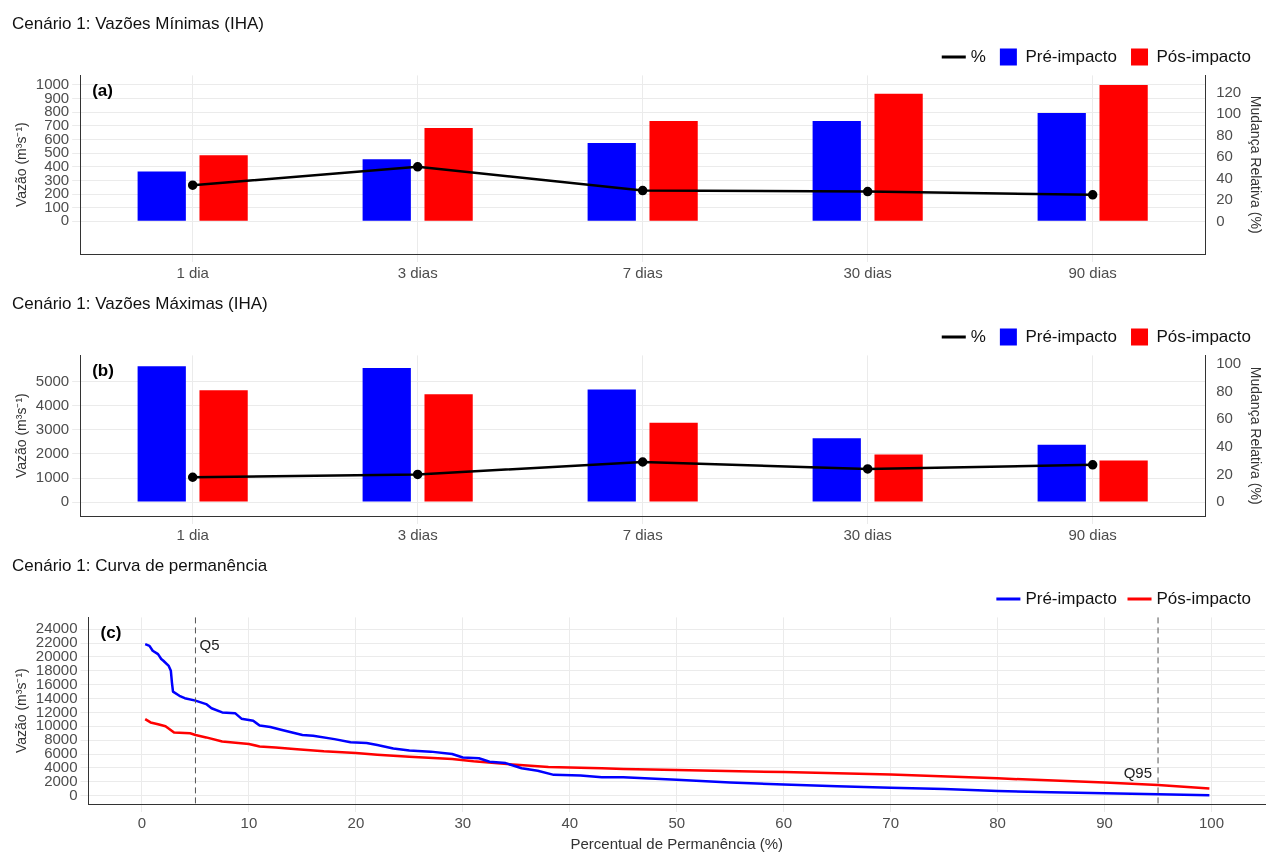  Describe the element at coordinates (65, 501) in the screenshot. I see `y-tick-label: 0` at that location.